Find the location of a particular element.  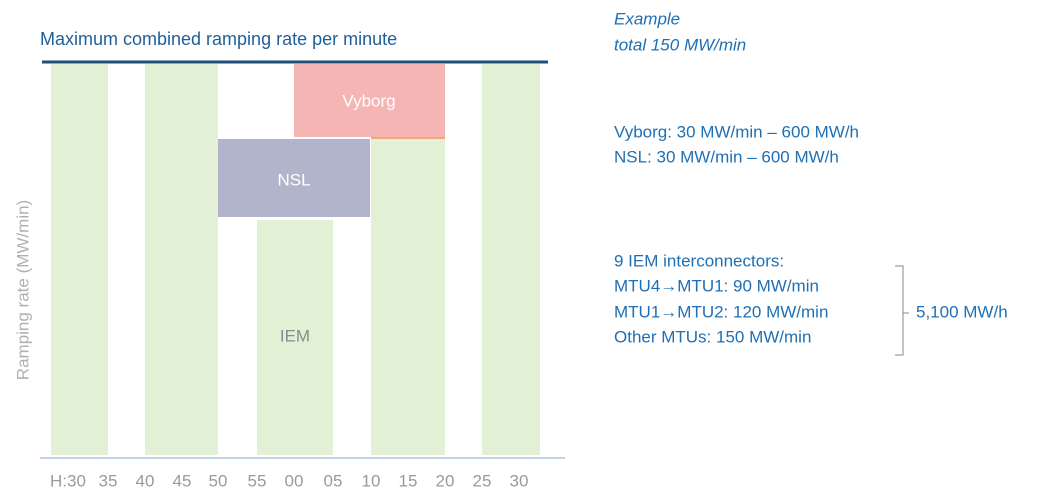

nsl-block is located at coordinates (294, 178).